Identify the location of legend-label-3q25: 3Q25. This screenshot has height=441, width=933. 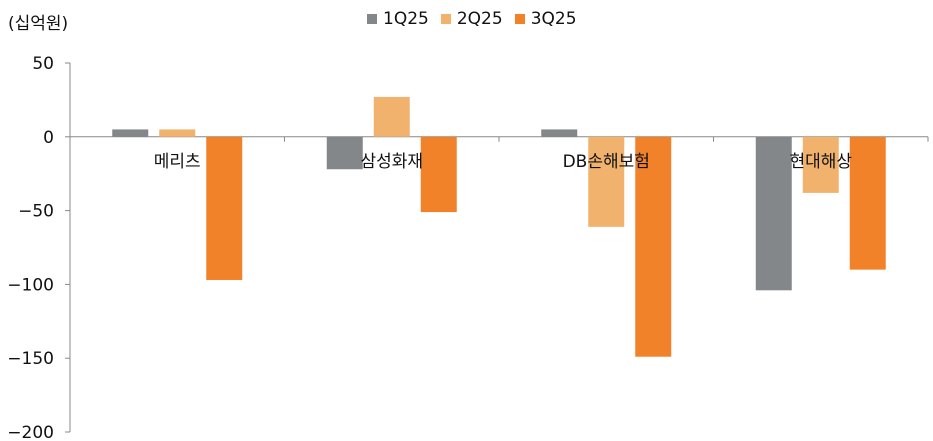
(553, 19).